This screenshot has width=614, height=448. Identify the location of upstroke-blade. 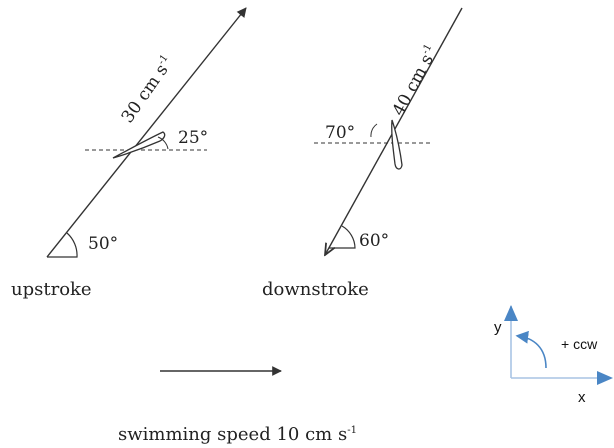
(139, 145).